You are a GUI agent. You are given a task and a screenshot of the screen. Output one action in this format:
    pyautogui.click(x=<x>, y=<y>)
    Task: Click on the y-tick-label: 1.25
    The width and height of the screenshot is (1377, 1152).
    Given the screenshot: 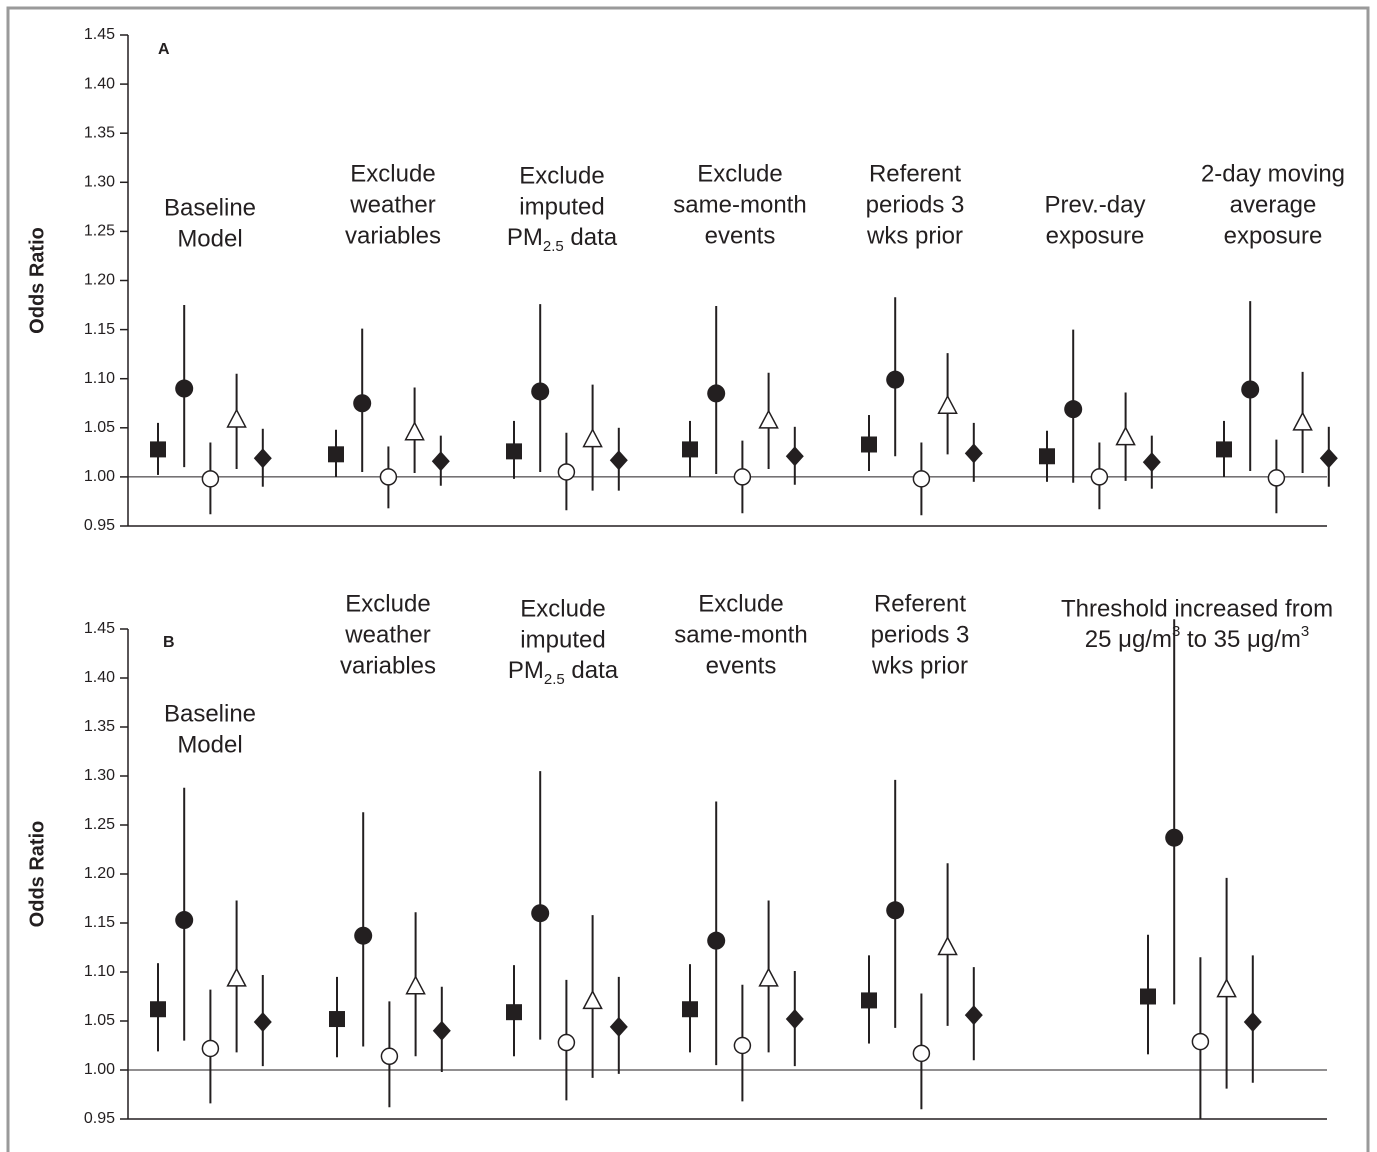 What is the action you would take?
    pyautogui.click(x=99, y=824)
    